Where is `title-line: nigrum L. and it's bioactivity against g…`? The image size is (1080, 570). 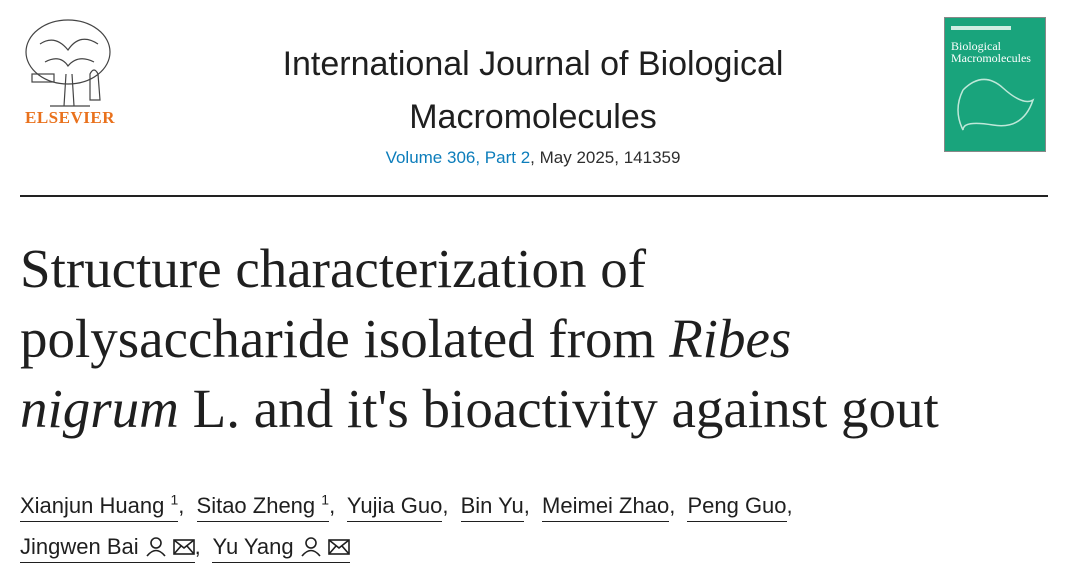
title-line: nigrum L. and it's bioactivity against g… is located at coordinates (479, 409).